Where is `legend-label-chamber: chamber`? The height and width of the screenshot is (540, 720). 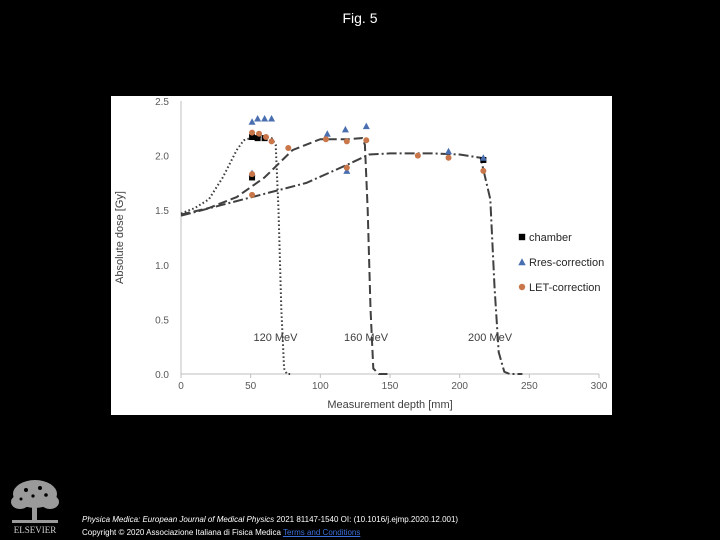 legend-label-chamber: chamber is located at coordinates (550, 238).